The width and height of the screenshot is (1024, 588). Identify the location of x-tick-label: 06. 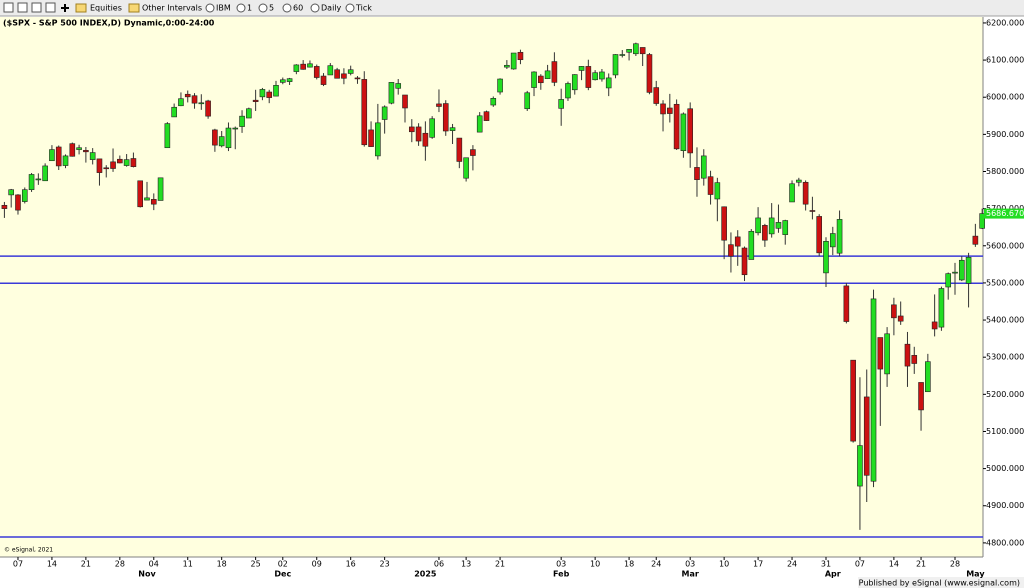
(439, 564).